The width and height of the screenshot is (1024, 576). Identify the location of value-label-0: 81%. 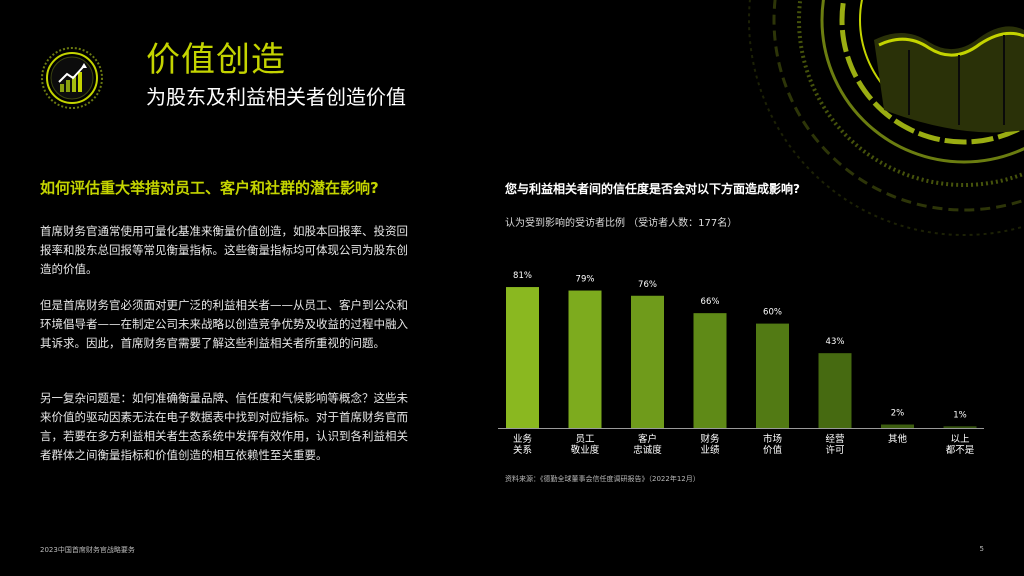
(522, 276).